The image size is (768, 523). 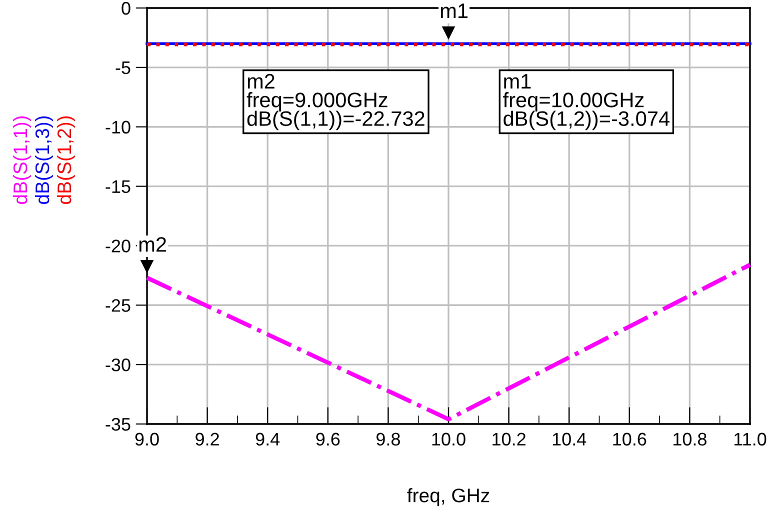 I want to click on x-tick-label: 9.2, so click(x=207, y=439).